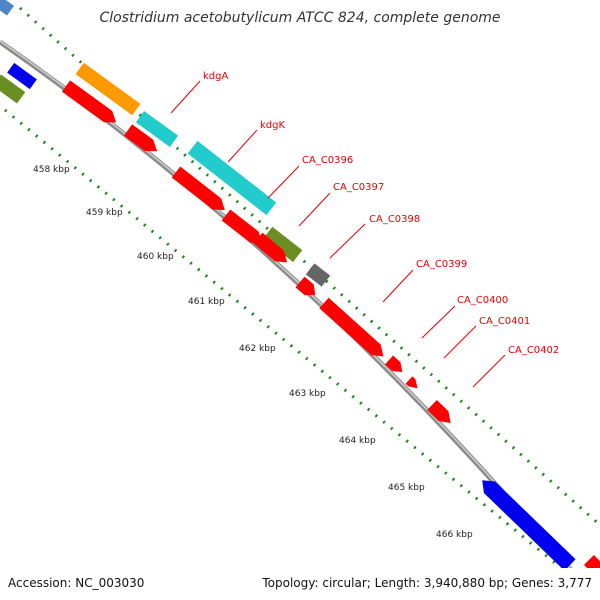 The width and height of the screenshot is (600, 600). Describe the element at coordinates (51, 170) in the screenshot. I see `scale-label: 458 kbp` at that location.